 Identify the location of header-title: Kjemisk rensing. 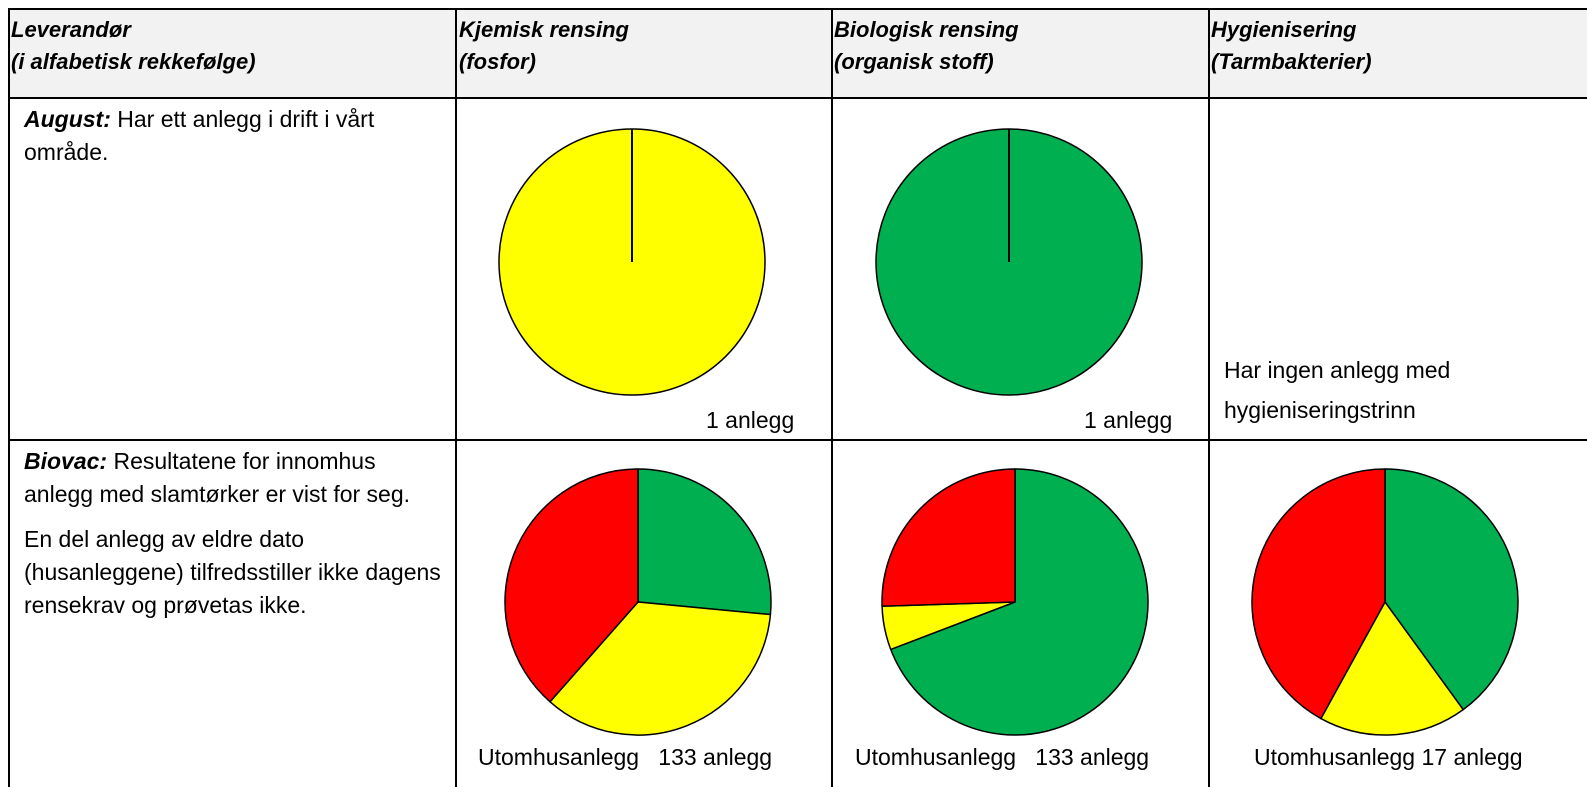
(544, 29).